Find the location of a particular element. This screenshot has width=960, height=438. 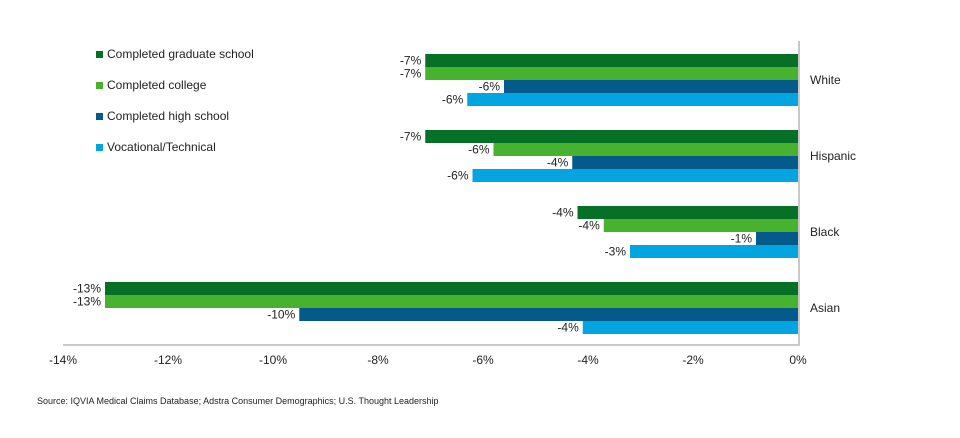

data-label: -10% is located at coordinates (281, 315).